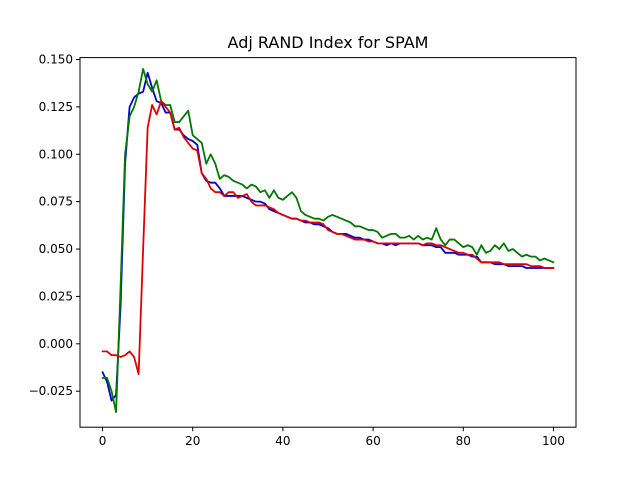 The height and width of the screenshot is (480, 640). Describe the element at coordinates (56, 296) in the screenshot. I see `y-tick-label: 0.025` at that location.